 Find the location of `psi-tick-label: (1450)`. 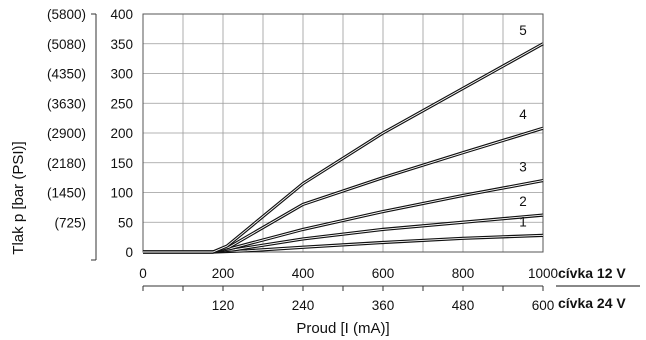

psi-tick-label: (1450) is located at coordinates (66, 193).